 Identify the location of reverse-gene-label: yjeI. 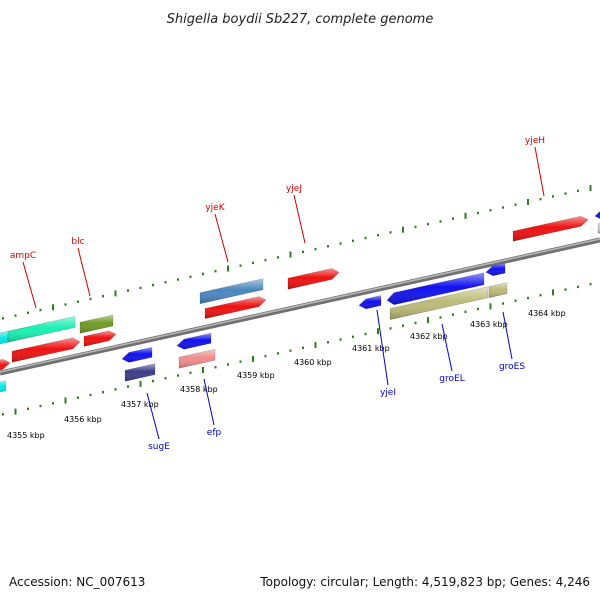
(388, 393).